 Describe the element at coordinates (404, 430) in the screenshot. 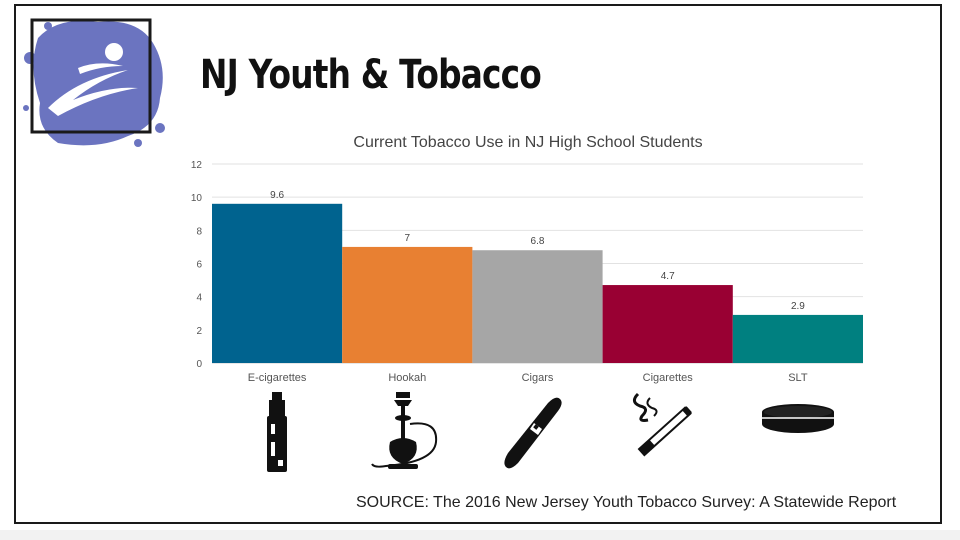

I see `hookah-icon` at that location.